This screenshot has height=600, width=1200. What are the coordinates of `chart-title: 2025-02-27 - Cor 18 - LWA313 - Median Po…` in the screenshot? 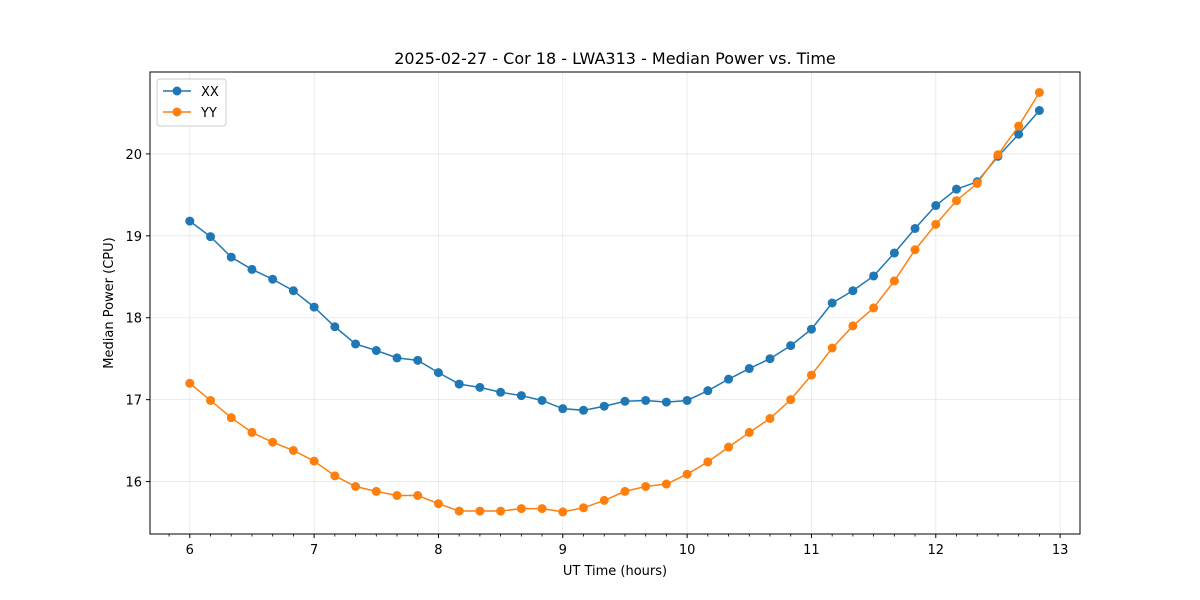 It's located at (615, 58).